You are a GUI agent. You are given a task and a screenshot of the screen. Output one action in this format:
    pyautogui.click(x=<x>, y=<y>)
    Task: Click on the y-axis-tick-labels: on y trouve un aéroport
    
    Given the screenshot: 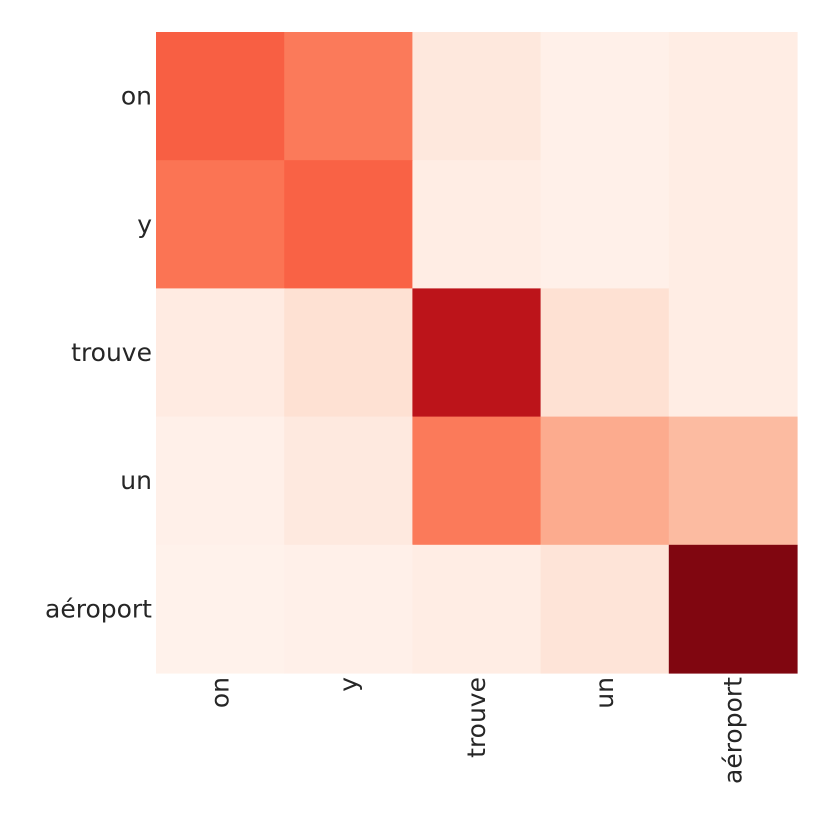 What is the action you would take?
    pyautogui.click(x=98, y=353)
    